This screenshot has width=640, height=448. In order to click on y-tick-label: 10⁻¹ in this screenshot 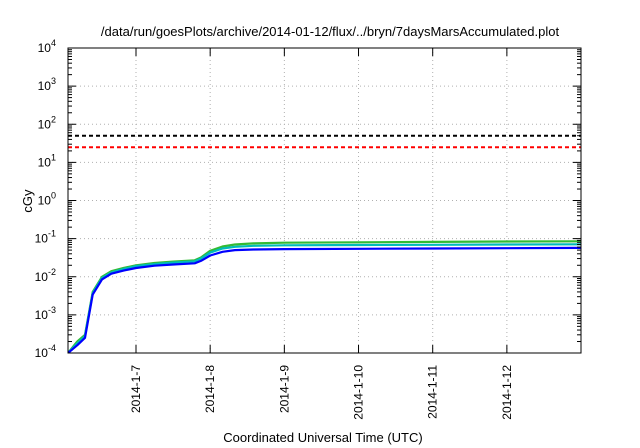, I will do `click(45, 237)`.